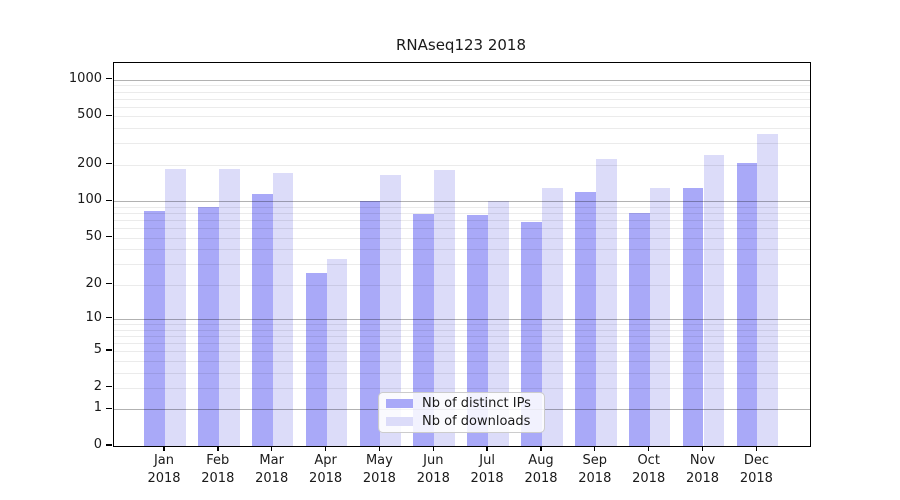 The image size is (900, 500). What do you see at coordinates (703, 470) in the screenshot?
I see `x-axis-tick-label: Nov 2018` at bounding box center [703, 470].